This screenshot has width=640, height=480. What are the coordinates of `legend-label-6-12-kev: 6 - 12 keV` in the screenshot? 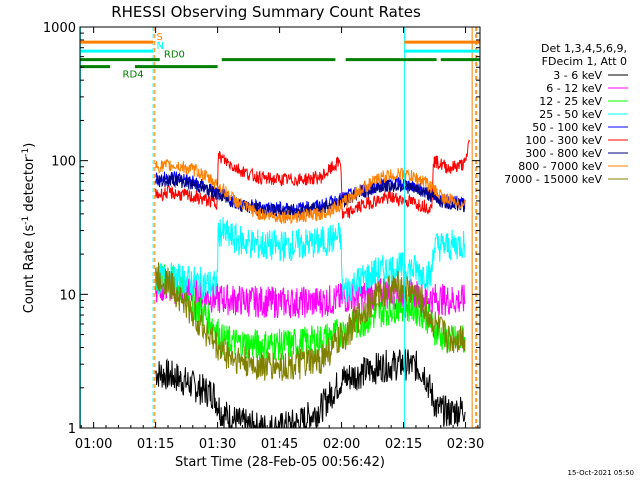 It's located at (574, 88).